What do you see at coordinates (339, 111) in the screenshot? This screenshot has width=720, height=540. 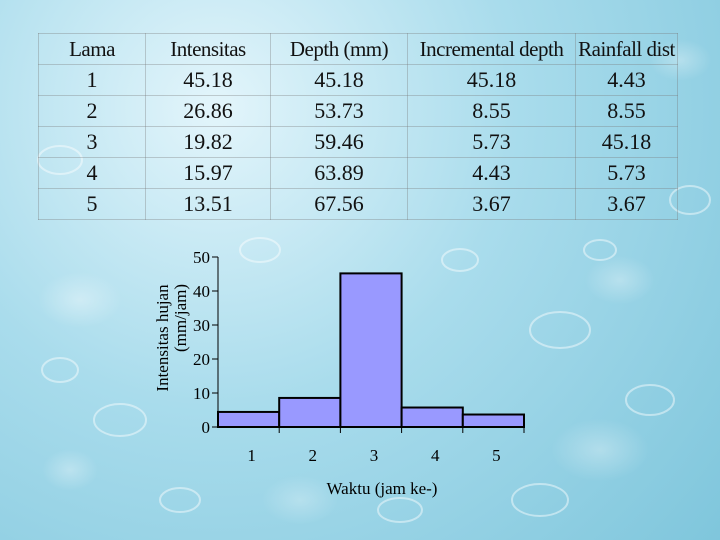 I see `table-cell: 53.73` at bounding box center [339, 111].